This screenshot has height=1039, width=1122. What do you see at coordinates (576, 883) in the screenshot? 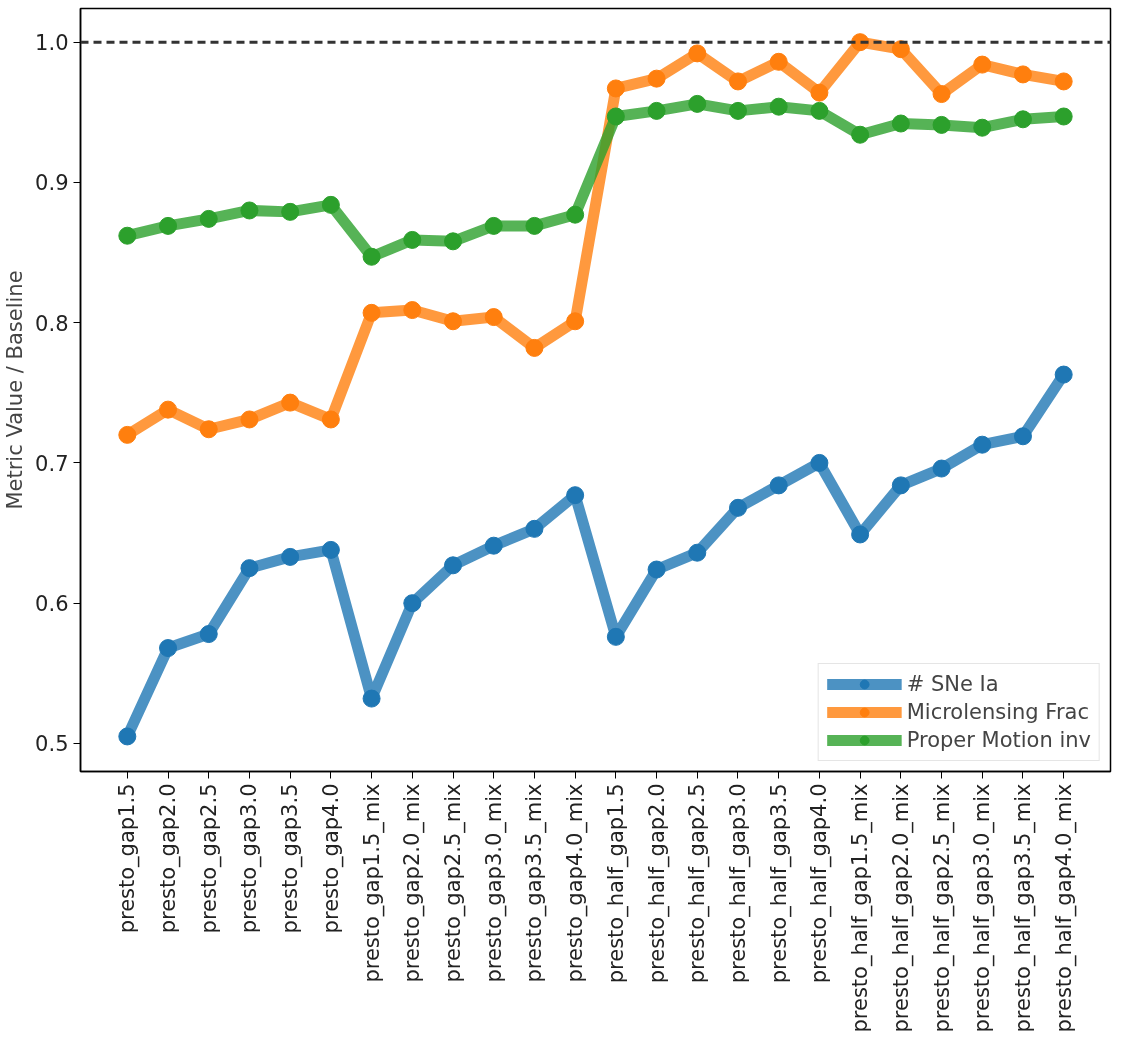
I see `x-tick-label: presto_gap4.0_mix` at bounding box center [576, 883].